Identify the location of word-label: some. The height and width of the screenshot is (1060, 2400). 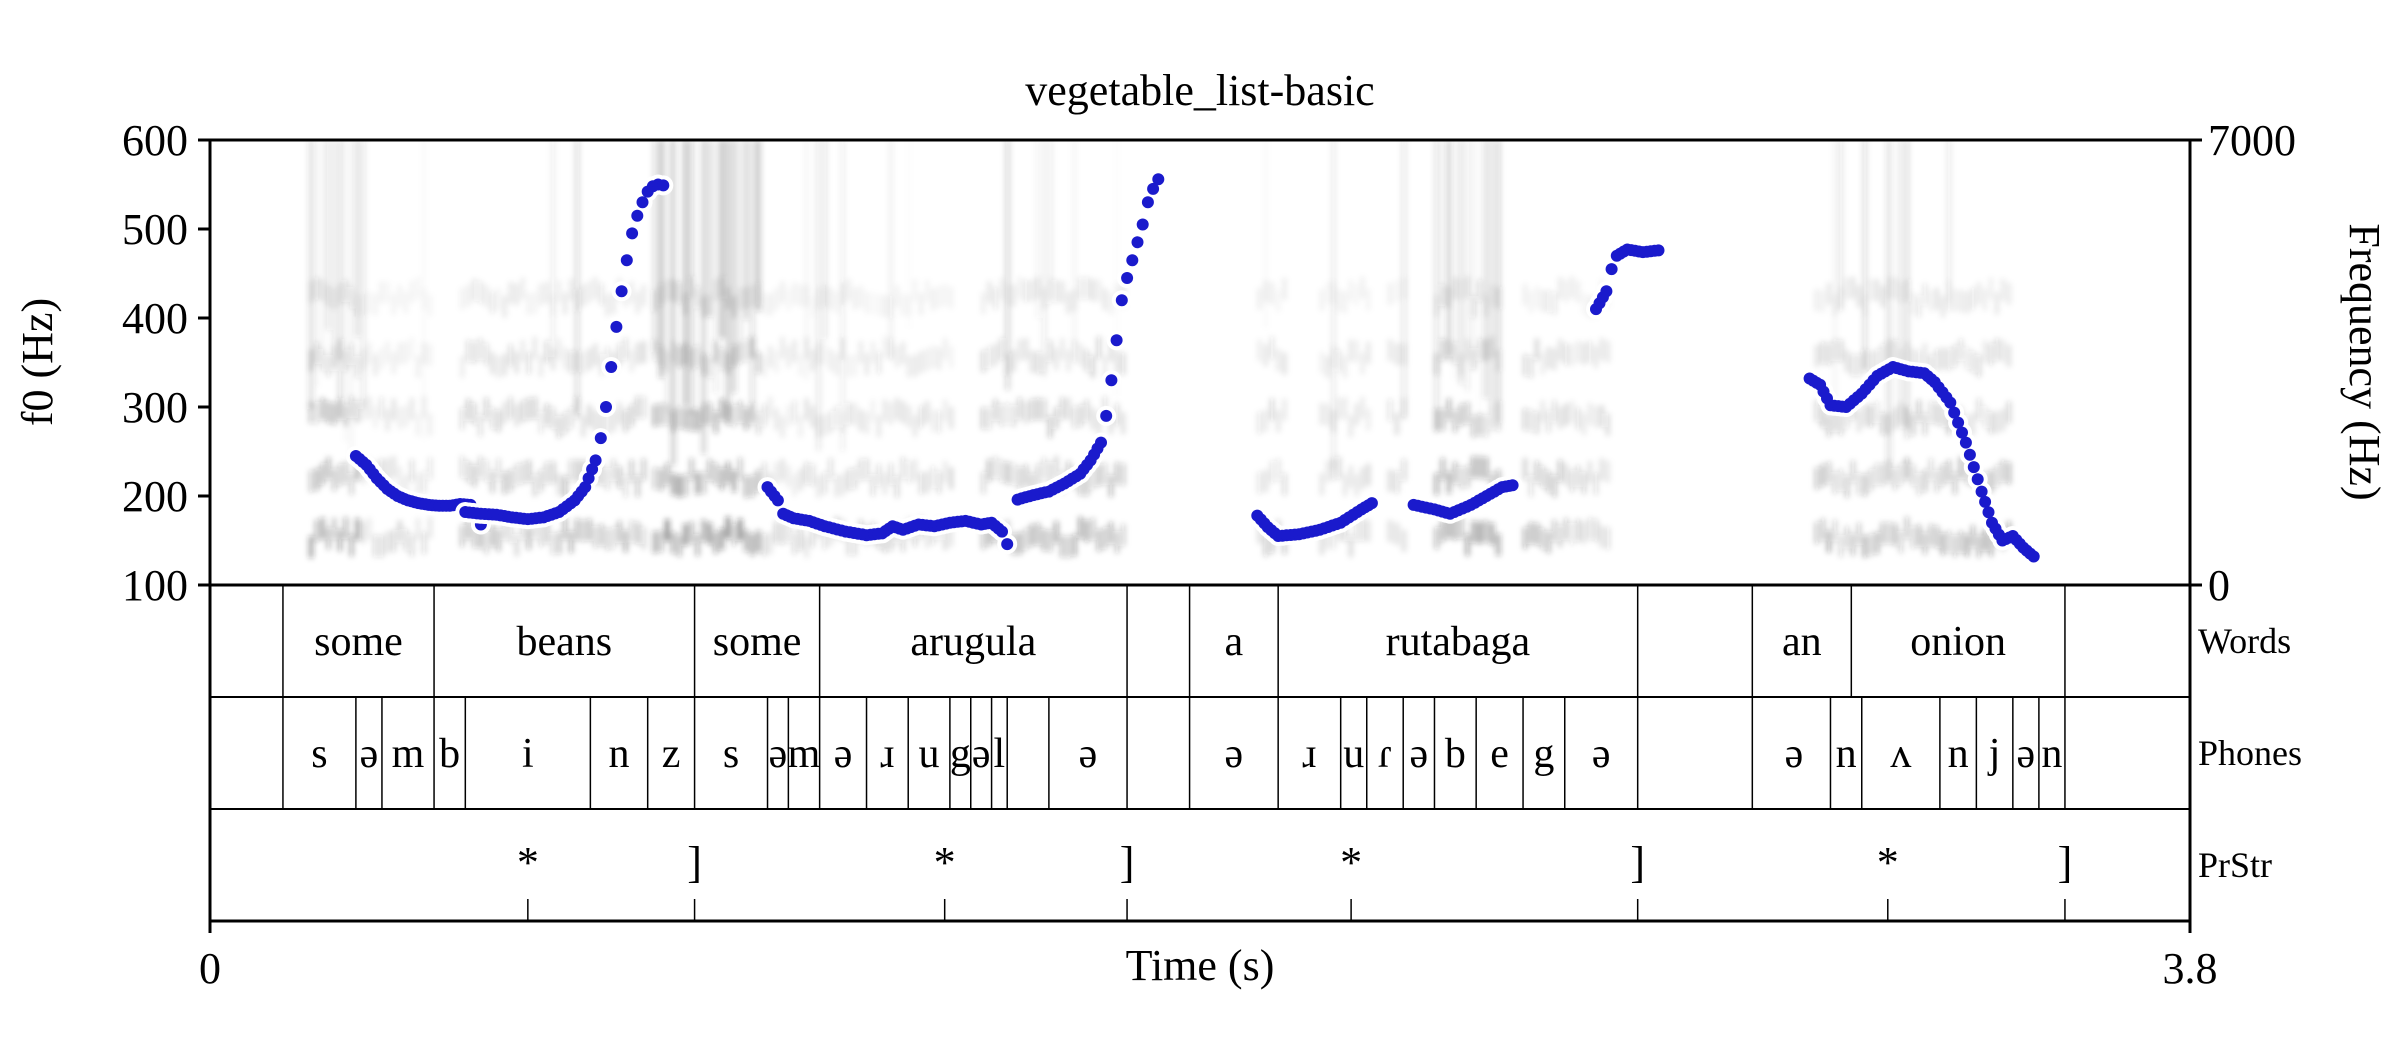
(358, 642).